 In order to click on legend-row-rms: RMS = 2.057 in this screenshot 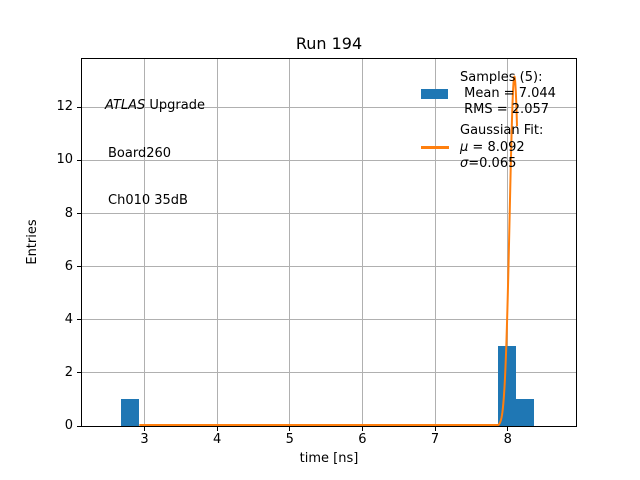, I will do `click(488, 110)`.